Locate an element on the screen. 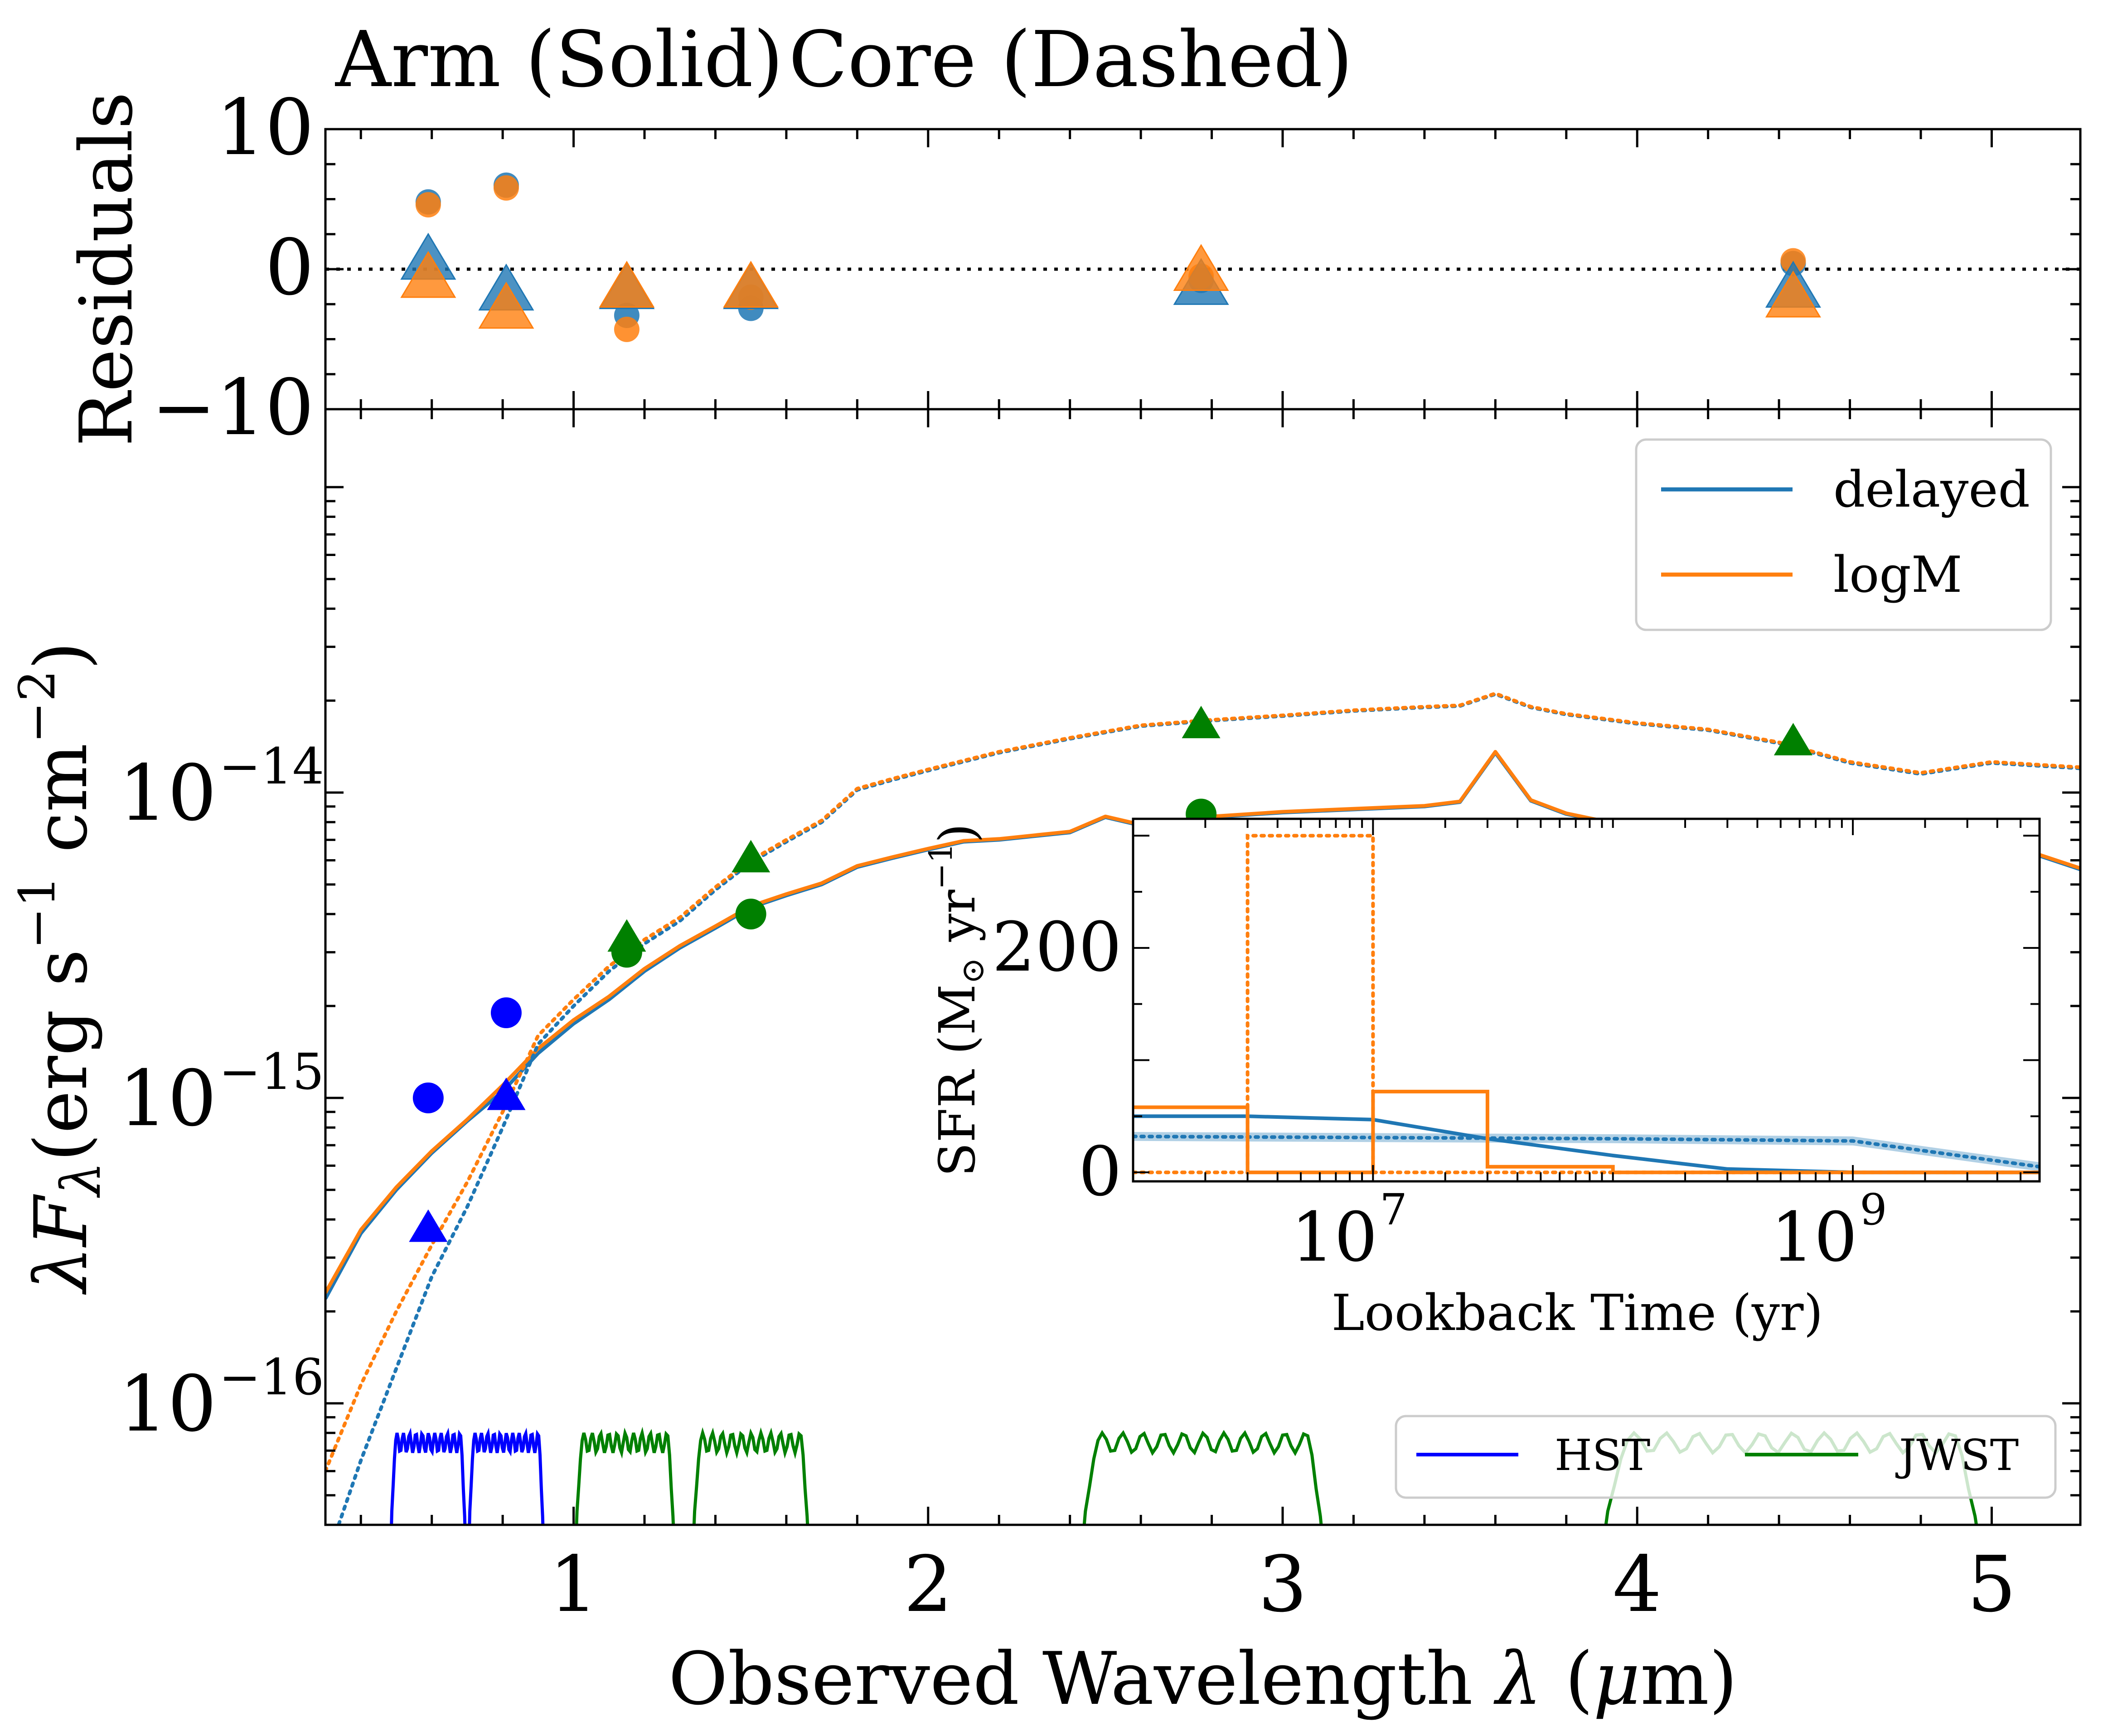  sed-ytick-exponent: −14 is located at coordinates (271, 766).